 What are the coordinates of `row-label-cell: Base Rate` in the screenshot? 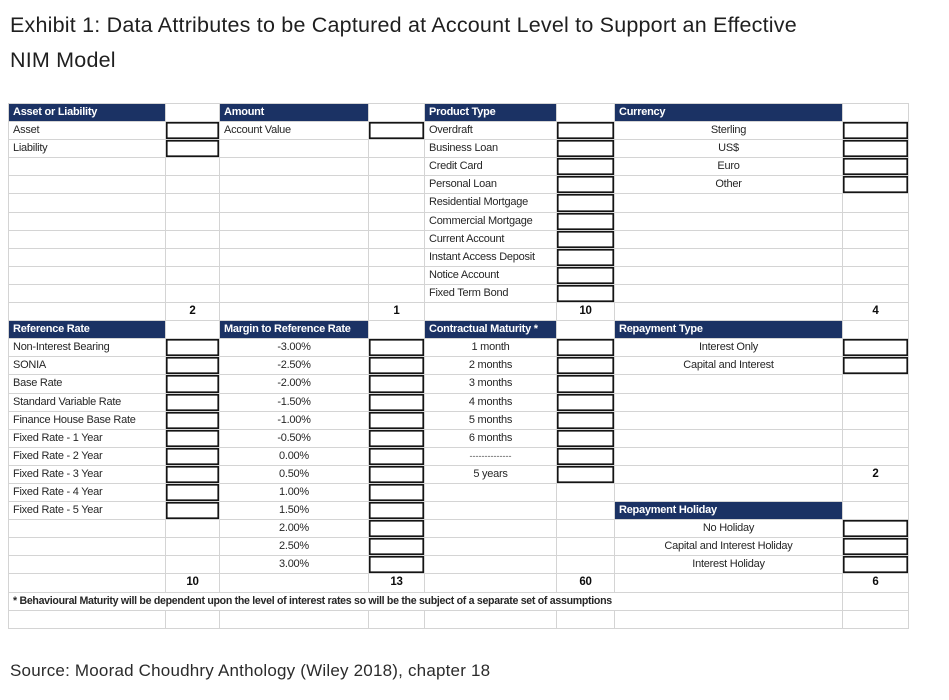 It's located at (87, 384).